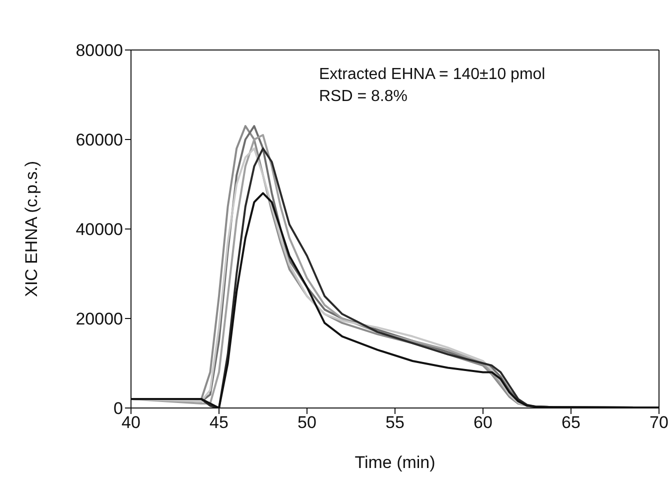  Describe the element at coordinates (99, 319) in the screenshot. I see `y-tick-label: 20000` at that location.